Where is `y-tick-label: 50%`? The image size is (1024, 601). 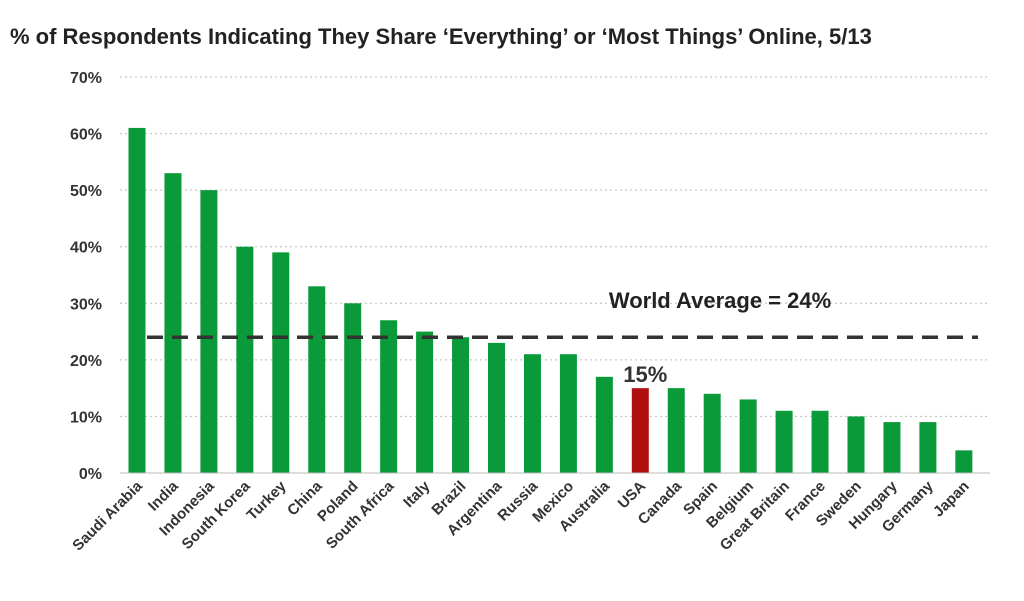 y-tick-label: 50% is located at coordinates (86, 191).